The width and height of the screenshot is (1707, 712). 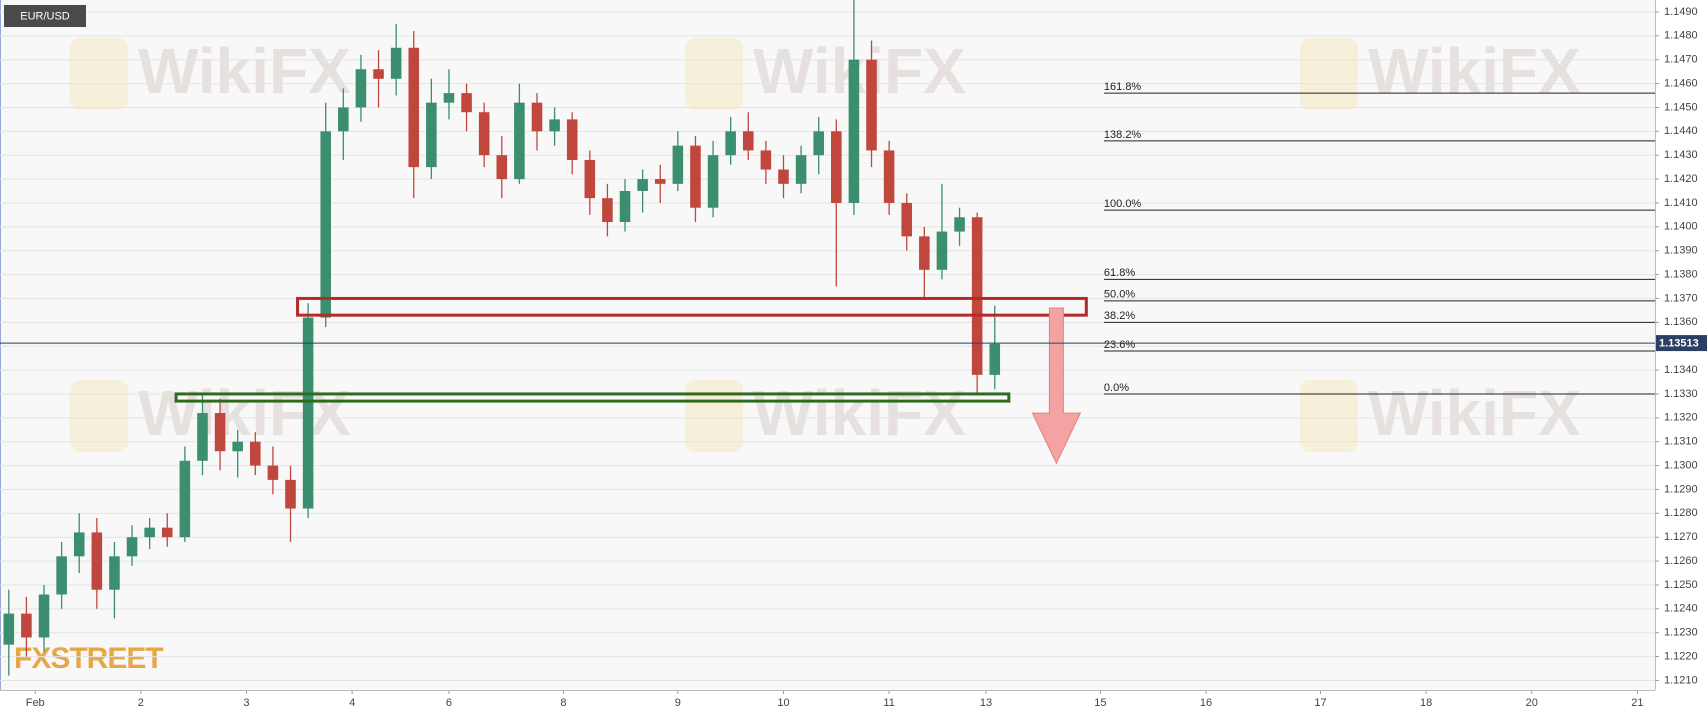 What do you see at coordinates (1681, 656) in the screenshot?
I see `y-tick-label: 1.1220` at bounding box center [1681, 656].